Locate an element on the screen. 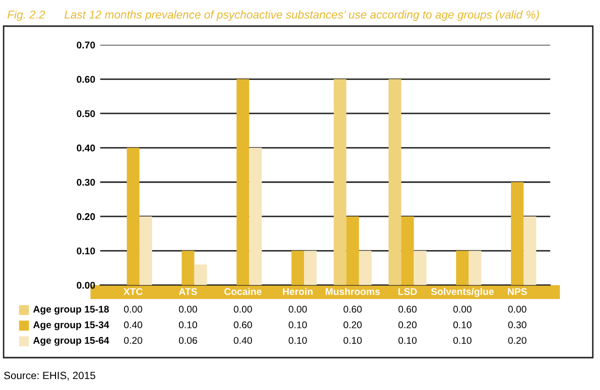 The image size is (600, 390). y-tick-label: 0.20 is located at coordinates (85, 216).